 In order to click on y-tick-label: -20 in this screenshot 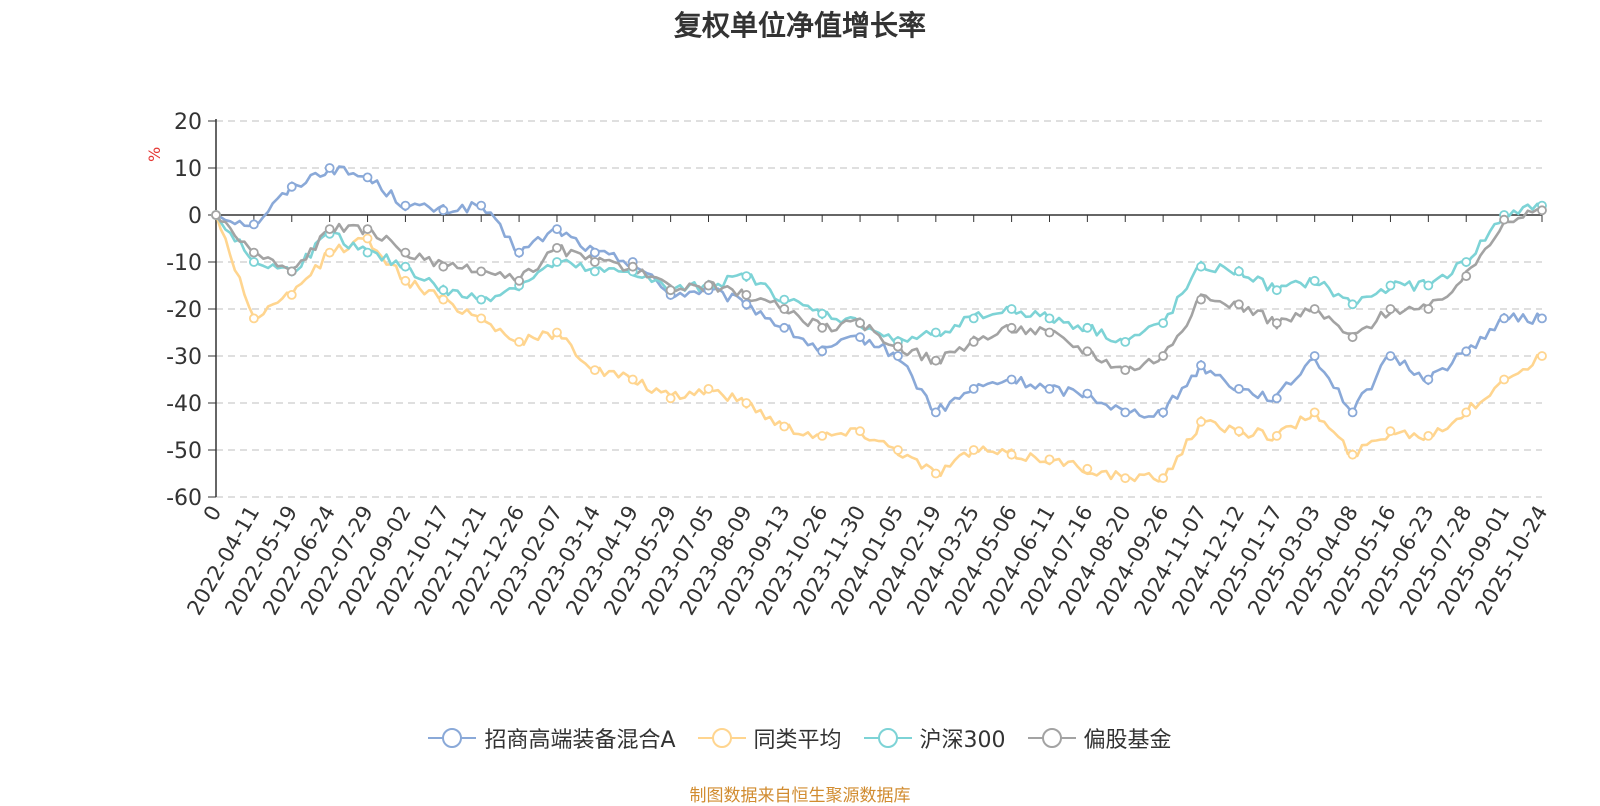, I will do `click(184, 310)`.